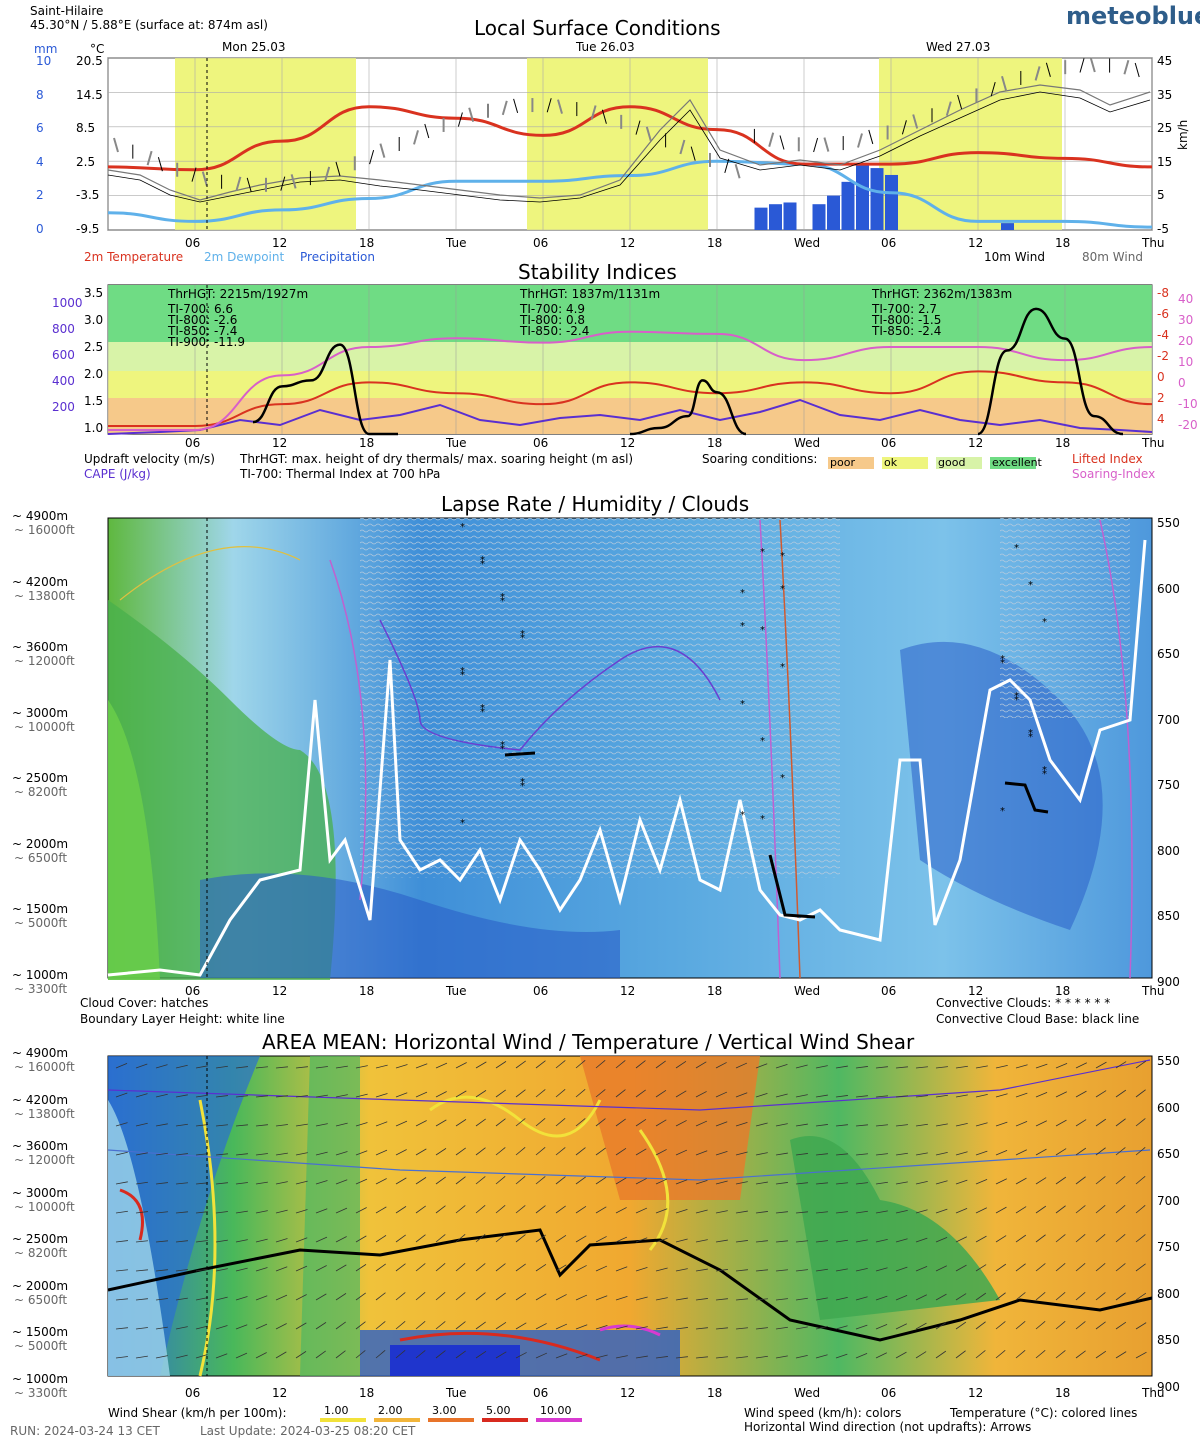  Describe the element at coordinates (1063, 443) in the screenshot. I see `p2-time-tick: 18` at that location.